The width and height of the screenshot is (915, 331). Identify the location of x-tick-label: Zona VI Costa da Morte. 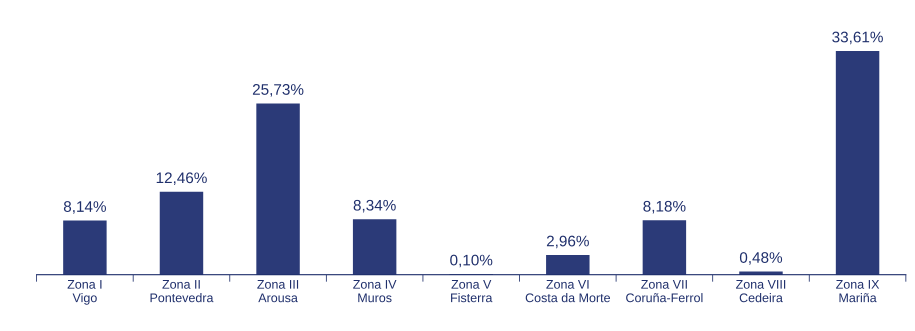
(568, 291).